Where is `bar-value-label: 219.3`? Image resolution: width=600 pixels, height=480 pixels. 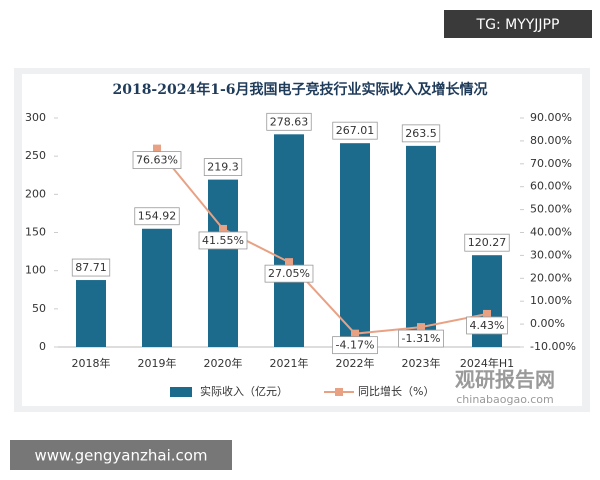
bar-value-label: 219.3 is located at coordinates (223, 167).